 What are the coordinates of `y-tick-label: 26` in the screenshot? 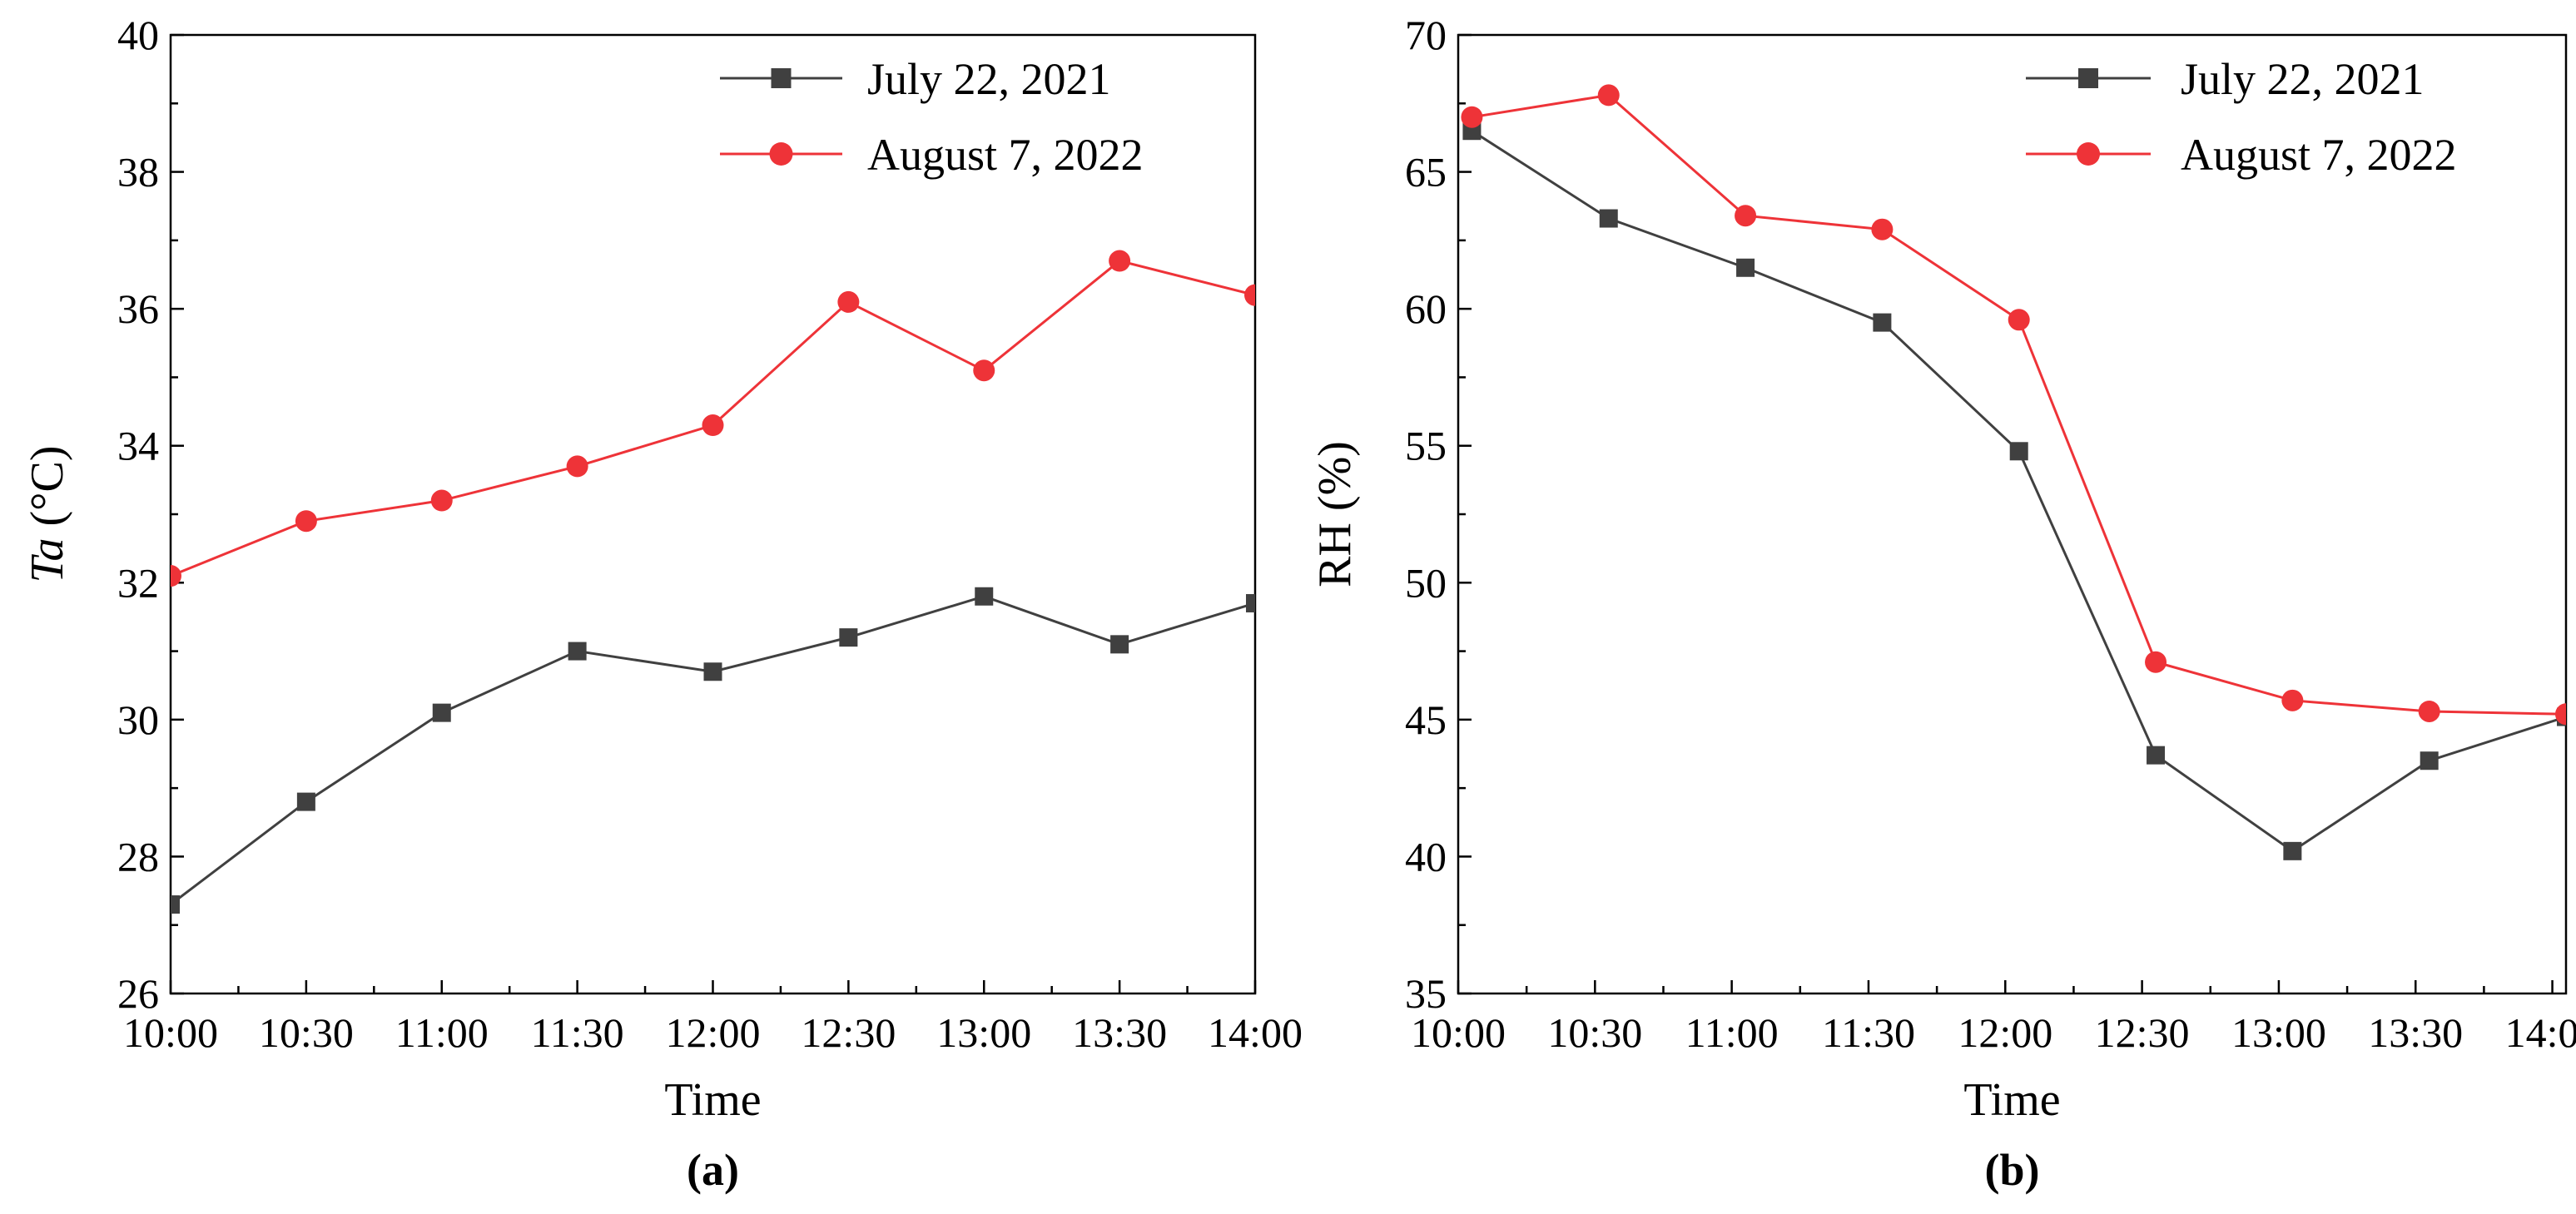 It's located at (138, 993).